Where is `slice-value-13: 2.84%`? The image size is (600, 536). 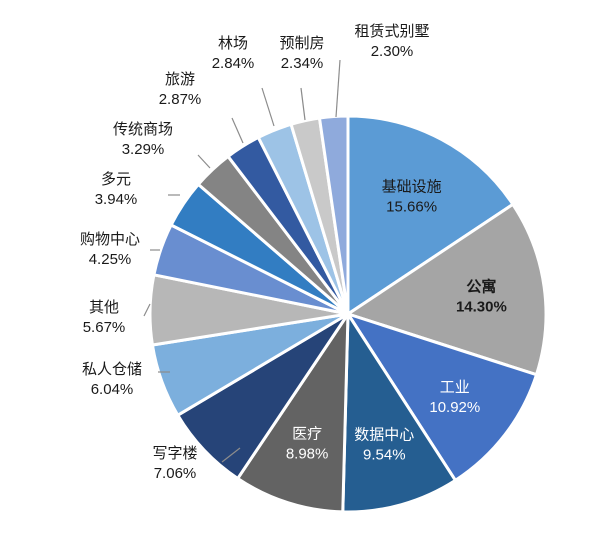 slice-value-13: 2.84% is located at coordinates (233, 63).